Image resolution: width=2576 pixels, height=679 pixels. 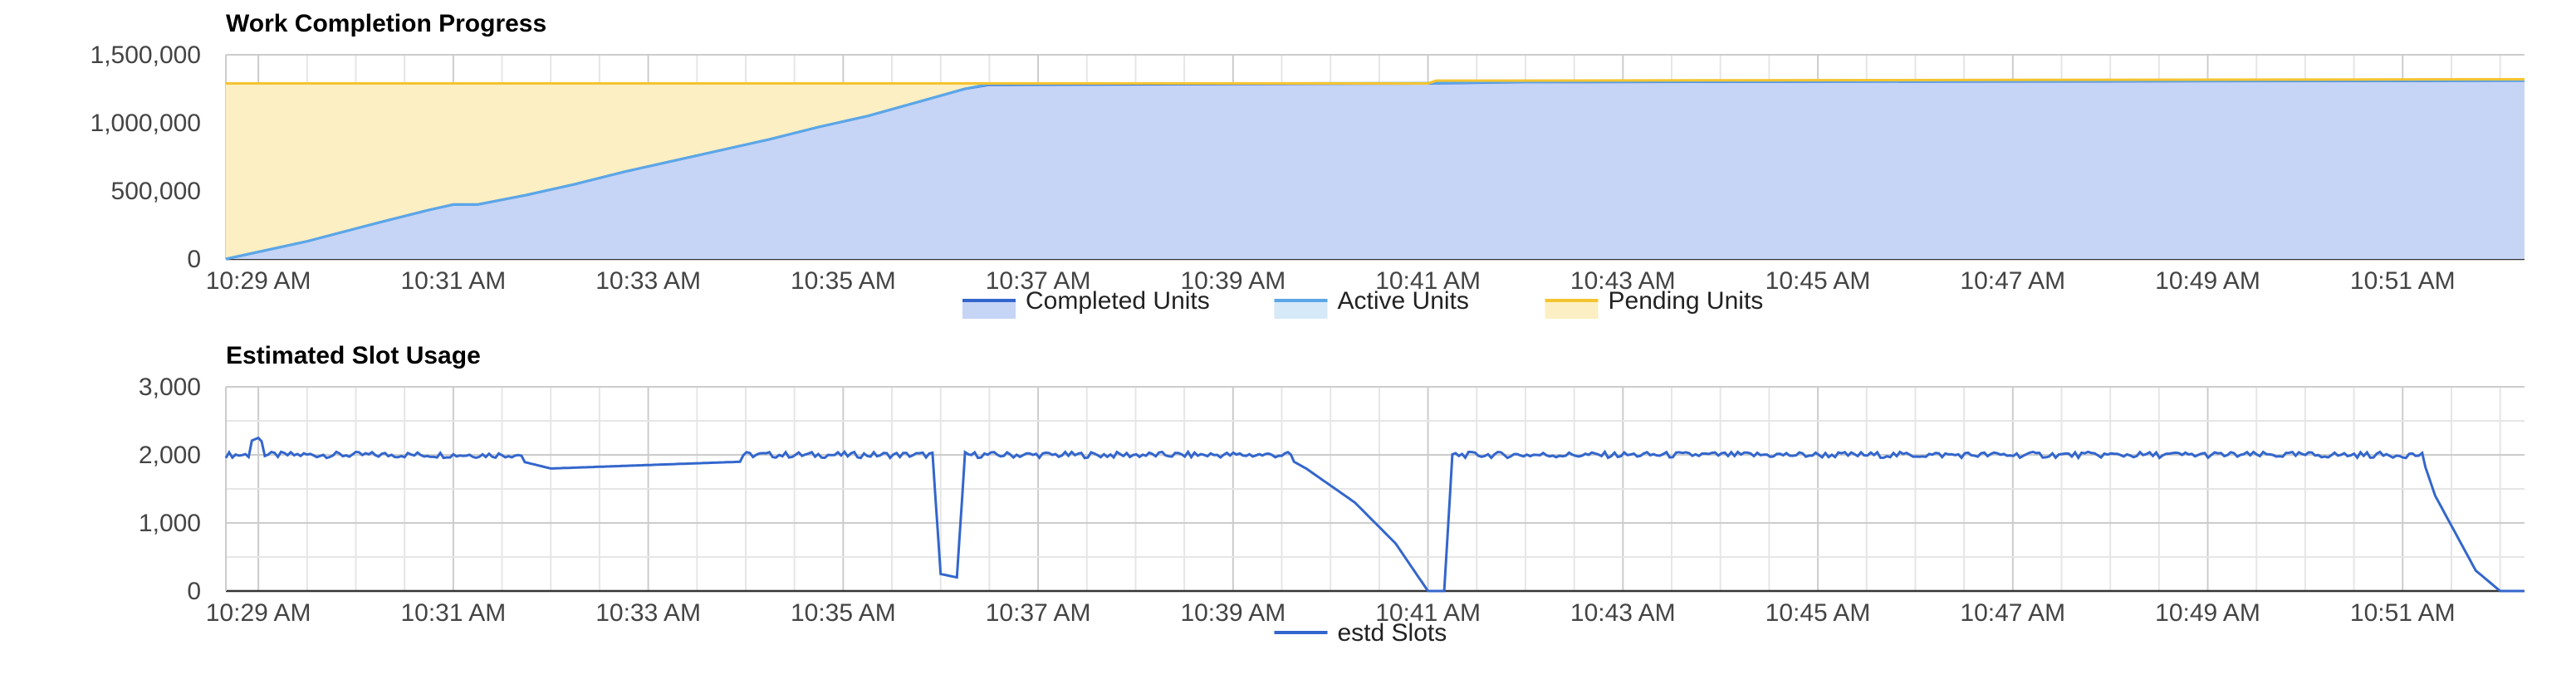 What do you see at coordinates (1118, 301) in the screenshot?
I see `legend-label: Completed Units` at bounding box center [1118, 301].